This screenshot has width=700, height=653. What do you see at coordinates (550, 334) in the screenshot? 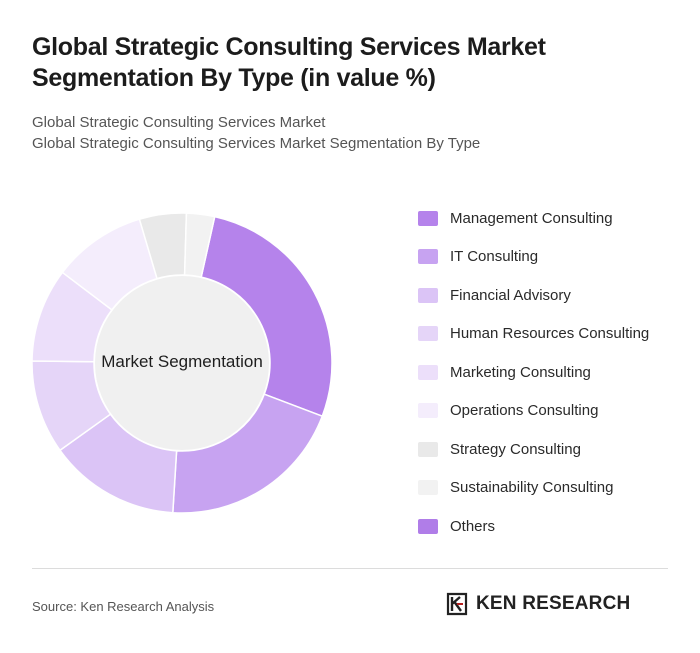
I see `legend-label: Human Resources Consulting` at bounding box center [550, 334].